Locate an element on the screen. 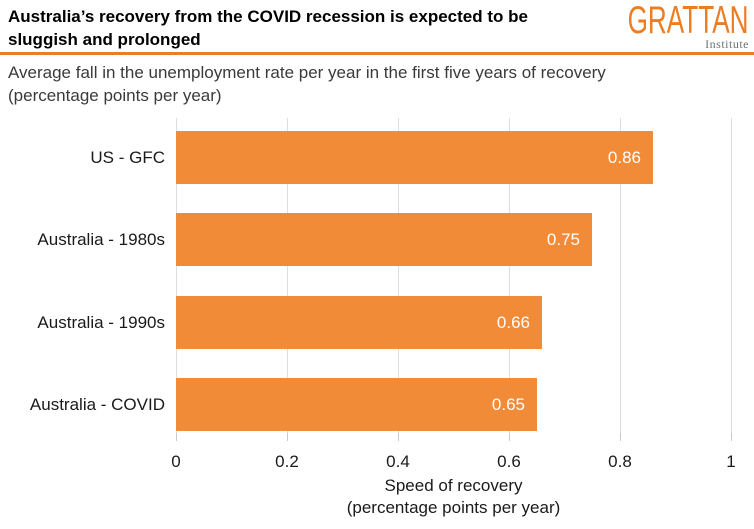 Image resolution: width=754 pixels, height=529 pixels. x-tick-label-0.6: 0.6 is located at coordinates (509, 461).